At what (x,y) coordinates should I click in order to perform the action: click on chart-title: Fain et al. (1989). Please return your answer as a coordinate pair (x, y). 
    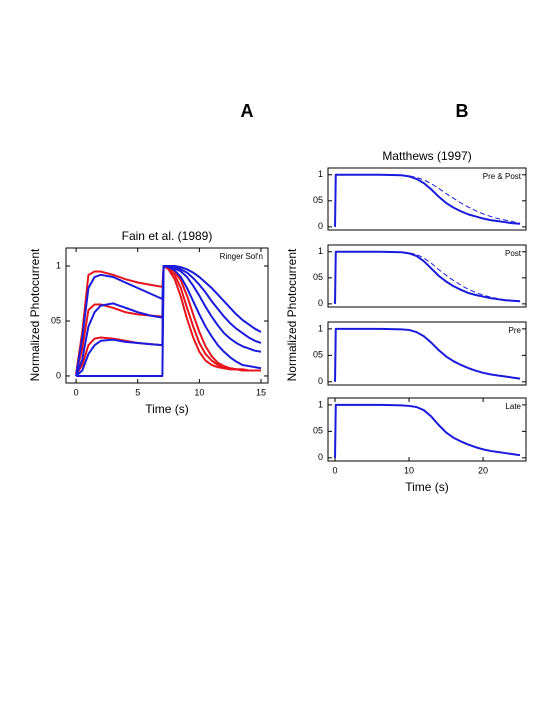
    Looking at the image, I should click on (167, 236).